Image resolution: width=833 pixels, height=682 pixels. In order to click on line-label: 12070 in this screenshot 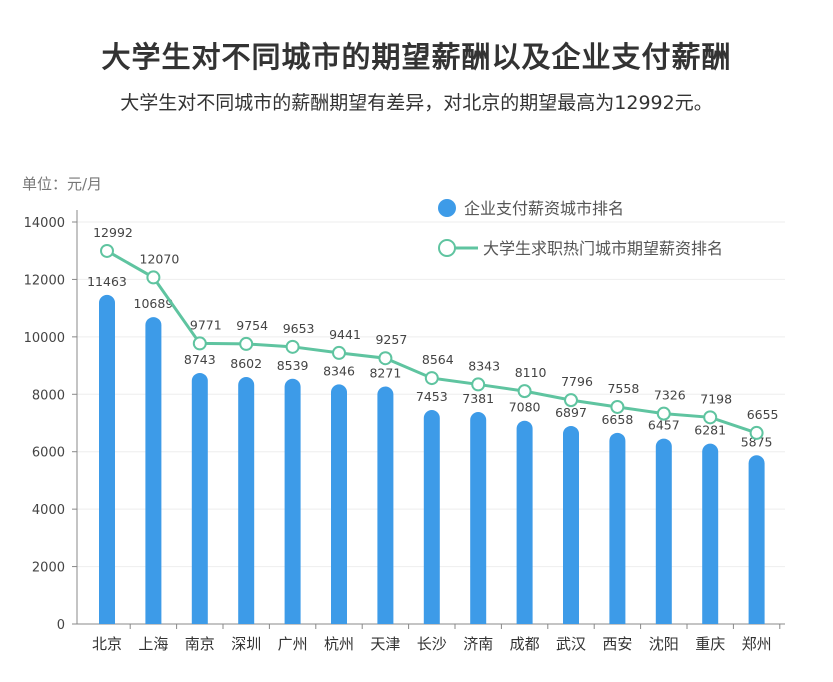, I will do `click(160, 258)`.